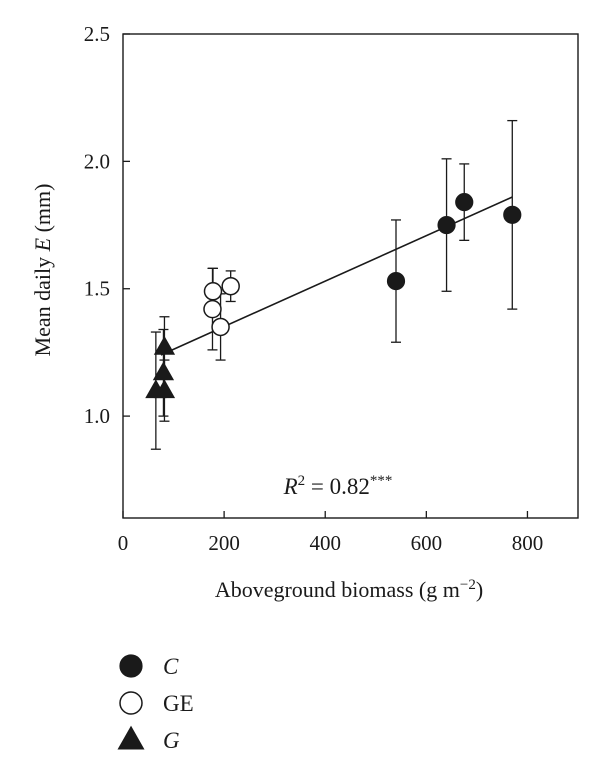 The image size is (600, 780). Describe the element at coordinates (97, 416) in the screenshot. I see `y-tick-label: 1.0` at that location.